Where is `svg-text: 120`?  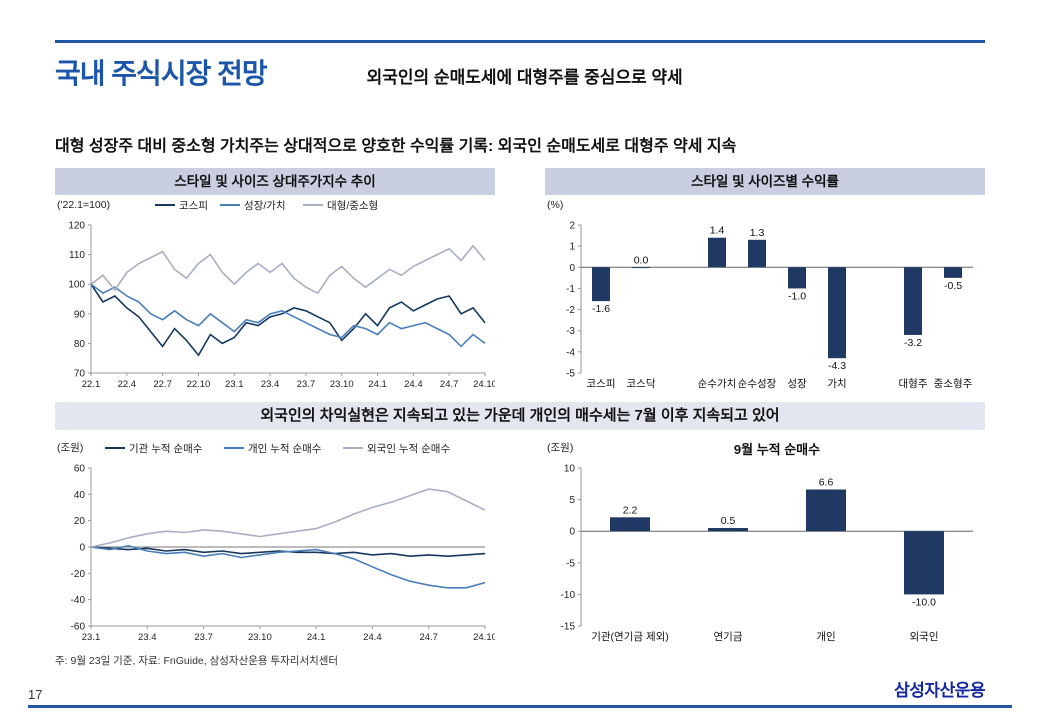
svg-text: 120 is located at coordinates (76, 226).